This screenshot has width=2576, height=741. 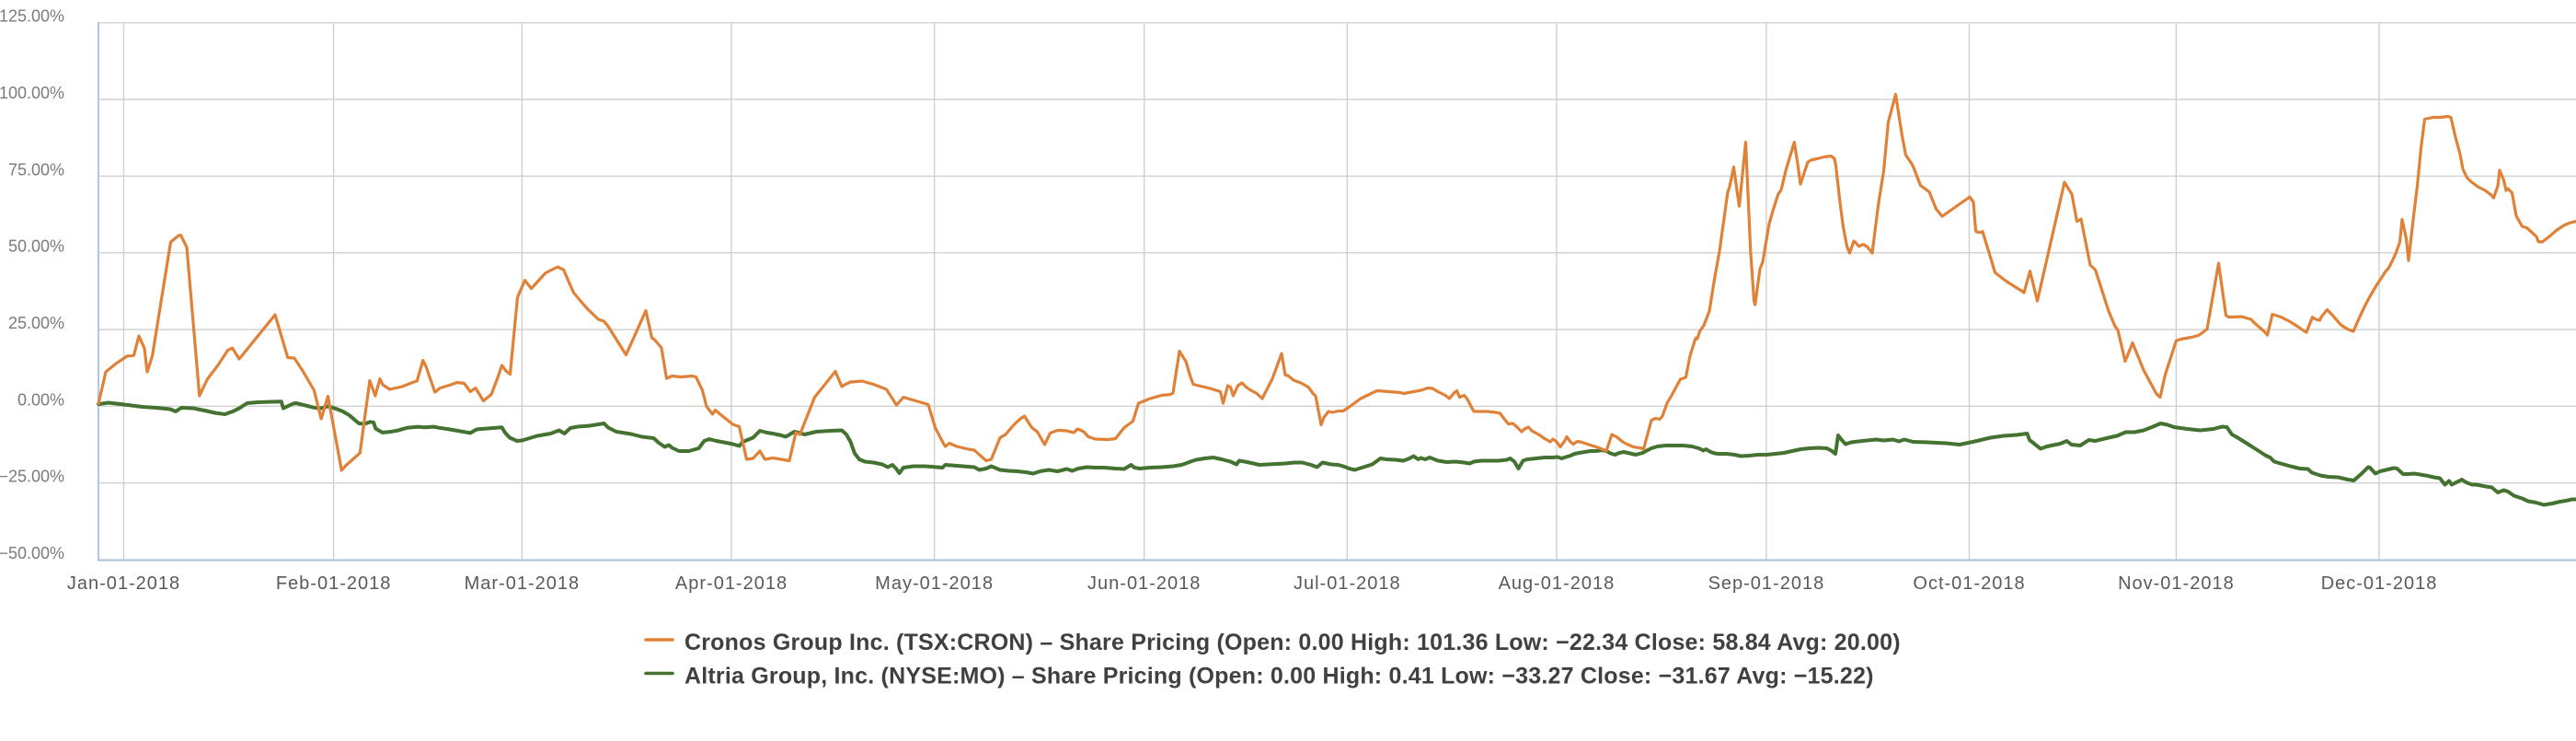 I want to click on svg-text: Dec-01-2018, so click(x=2379, y=583).